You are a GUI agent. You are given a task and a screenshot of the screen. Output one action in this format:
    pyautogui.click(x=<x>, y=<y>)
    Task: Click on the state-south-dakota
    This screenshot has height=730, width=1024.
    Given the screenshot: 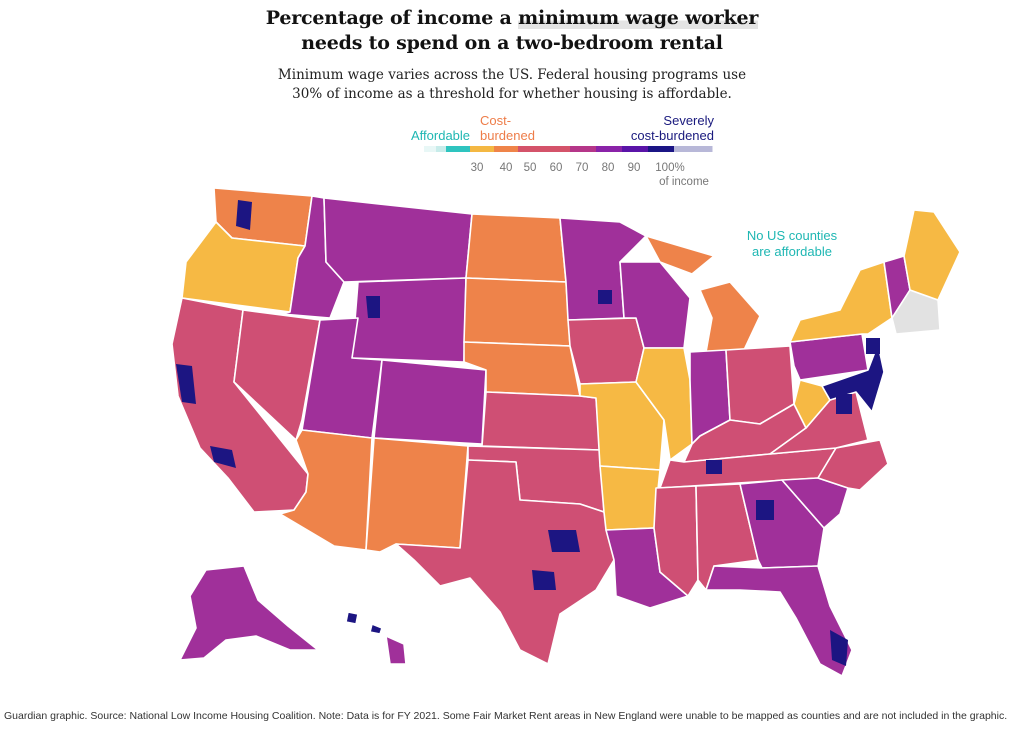 What is the action you would take?
    pyautogui.click(x=517, y=312)
    